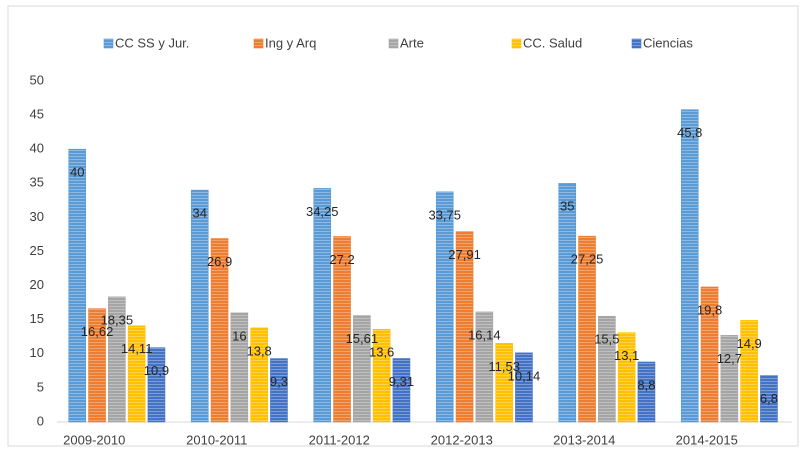  I want to click on data-label: 14,9, so click(748, 343).